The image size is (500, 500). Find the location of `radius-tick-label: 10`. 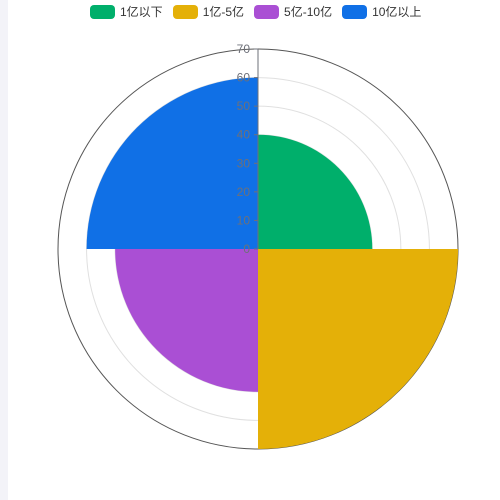

radius-tick-label: 10 is located at coordinates (244, 220).